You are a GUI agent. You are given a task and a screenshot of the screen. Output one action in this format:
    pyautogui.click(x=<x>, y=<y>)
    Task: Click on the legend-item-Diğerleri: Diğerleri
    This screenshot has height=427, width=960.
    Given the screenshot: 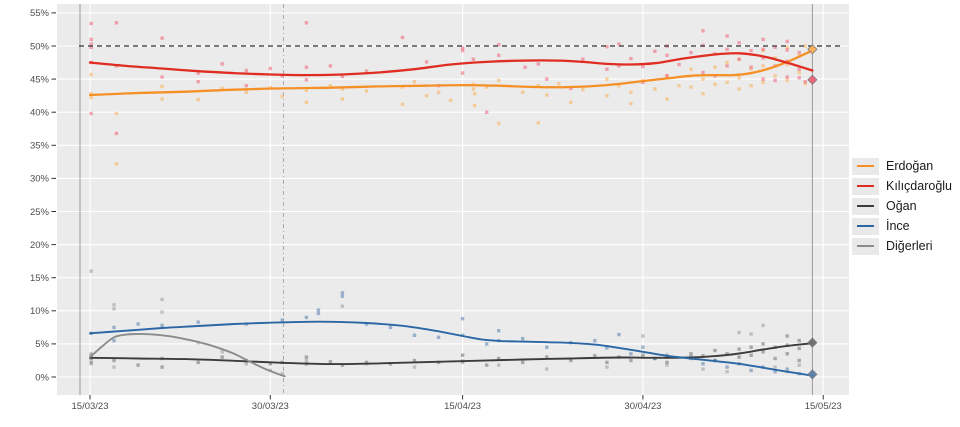 What is the action you would take?
    pyautogui.click(x=902, y=246)
    